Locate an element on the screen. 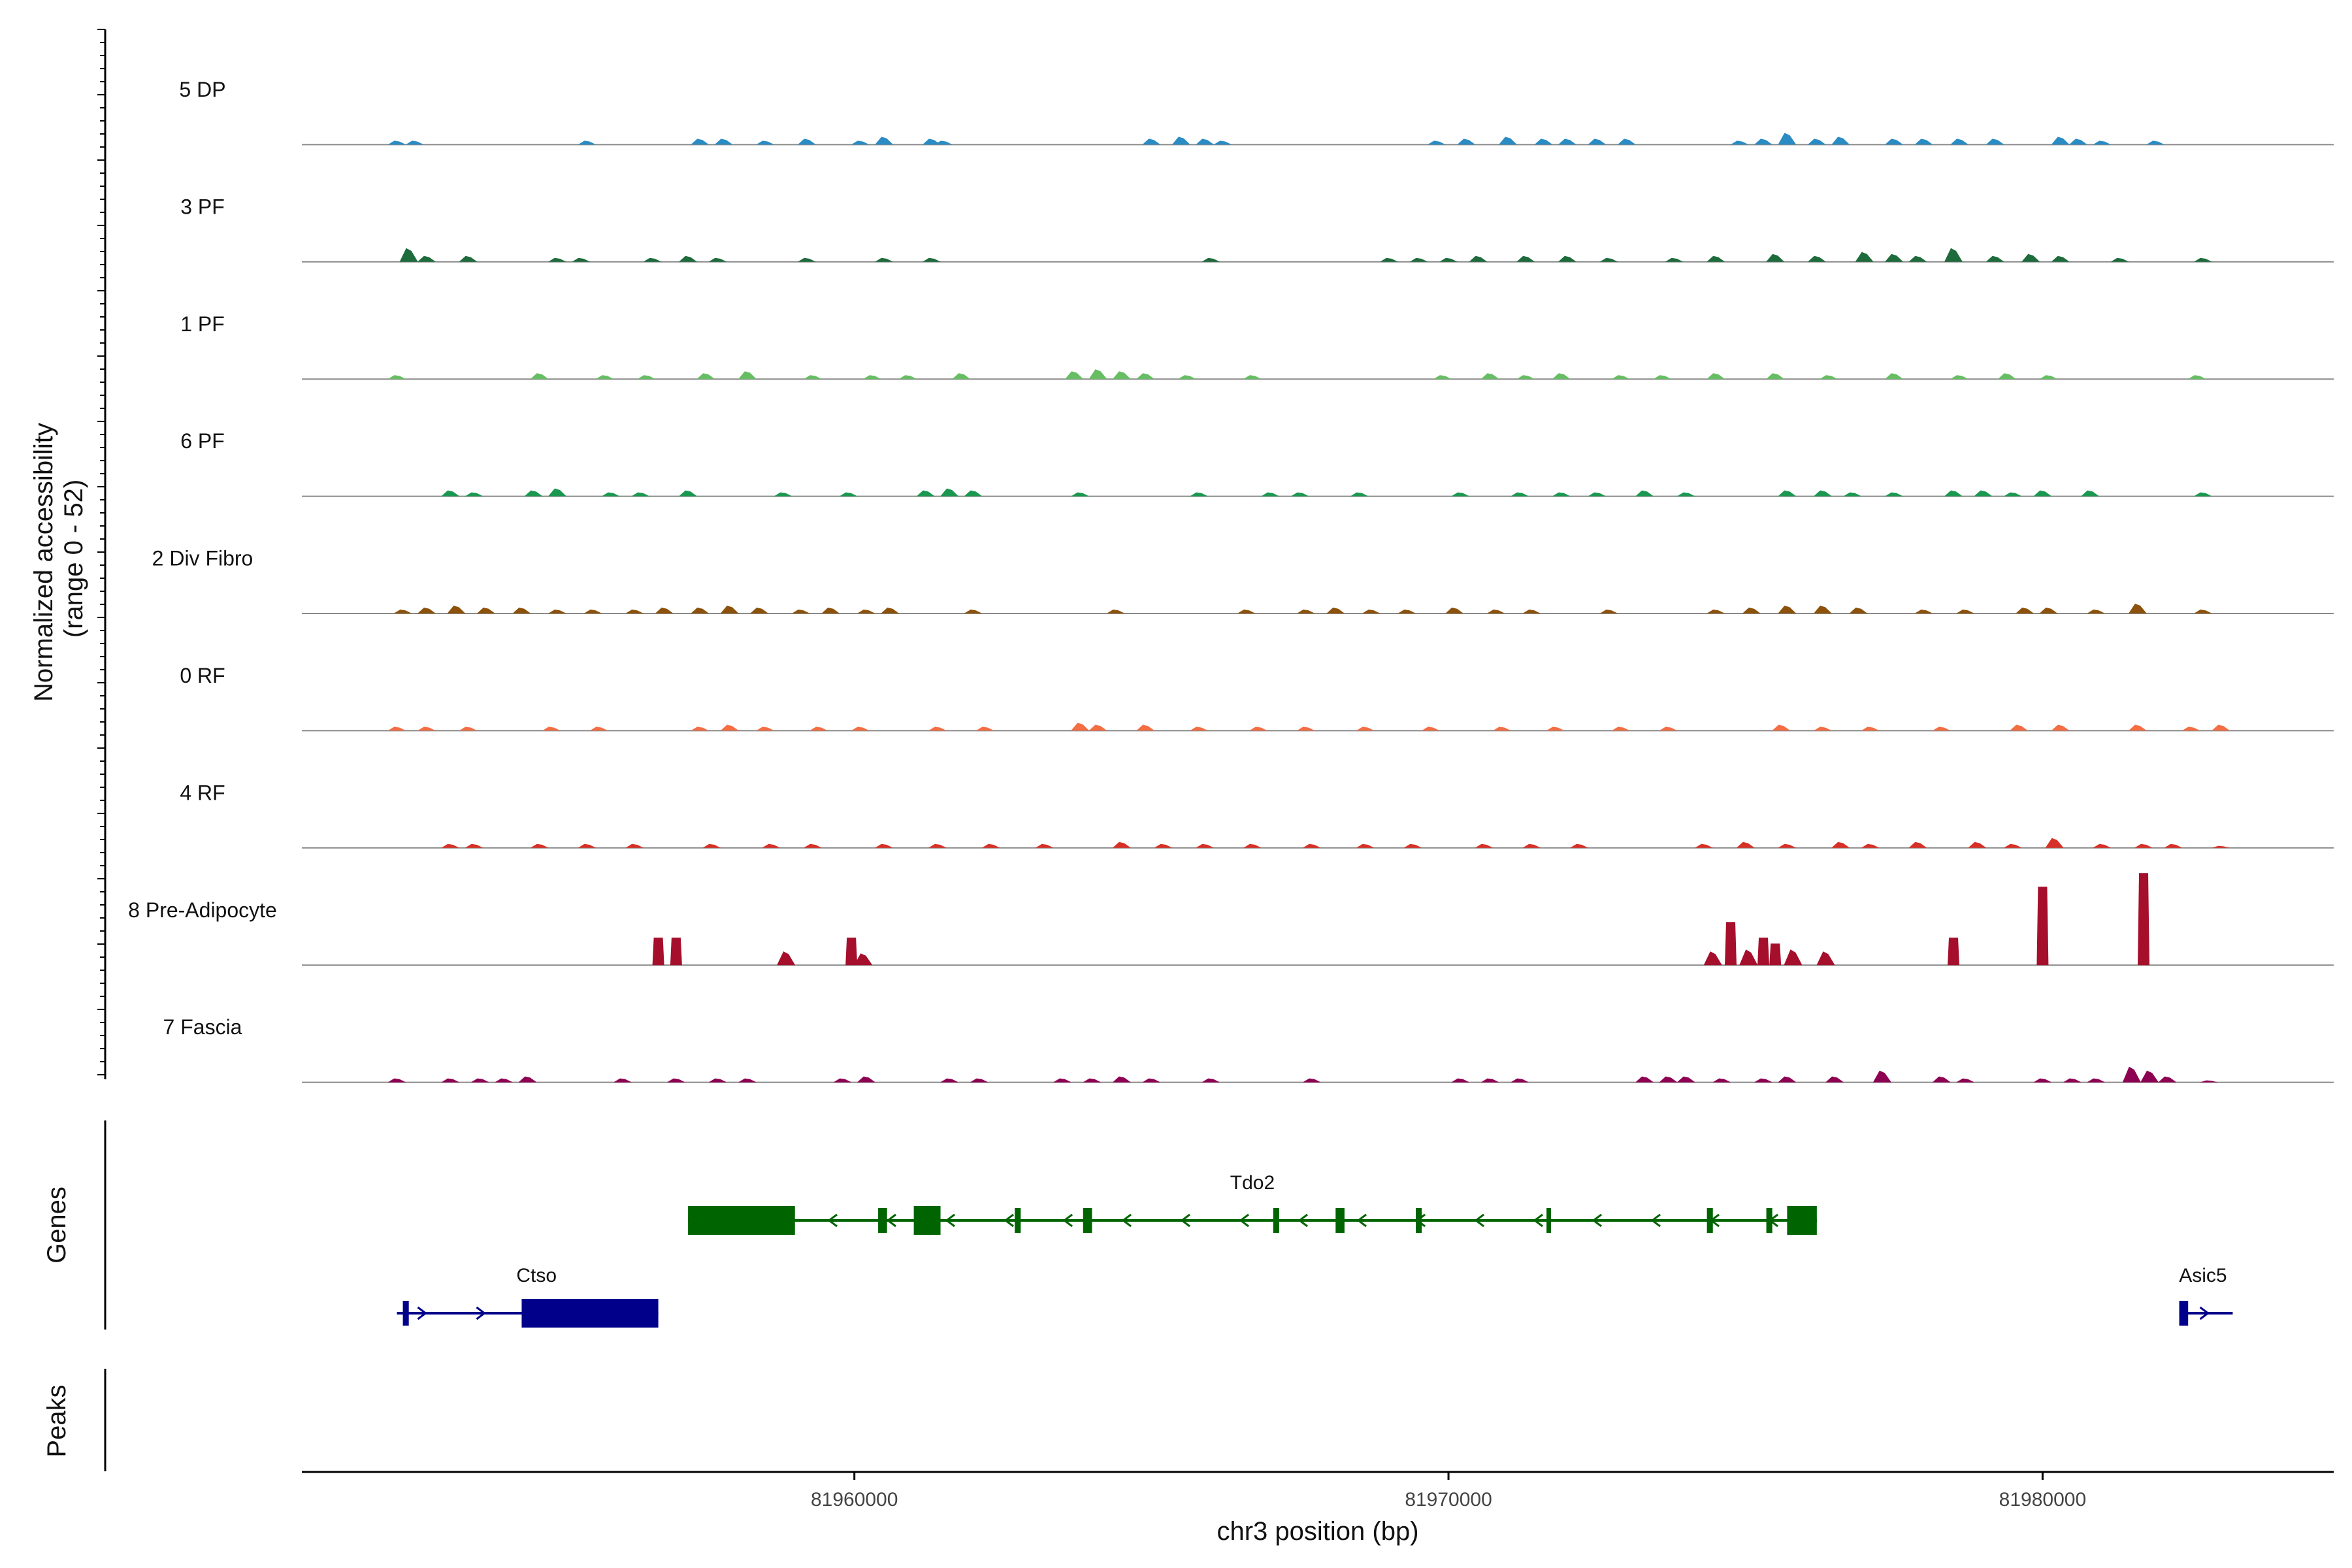 The image size is (2352, 1568). track-label: 8 Pre-Adipocyte is located at coordinates (202, 910).